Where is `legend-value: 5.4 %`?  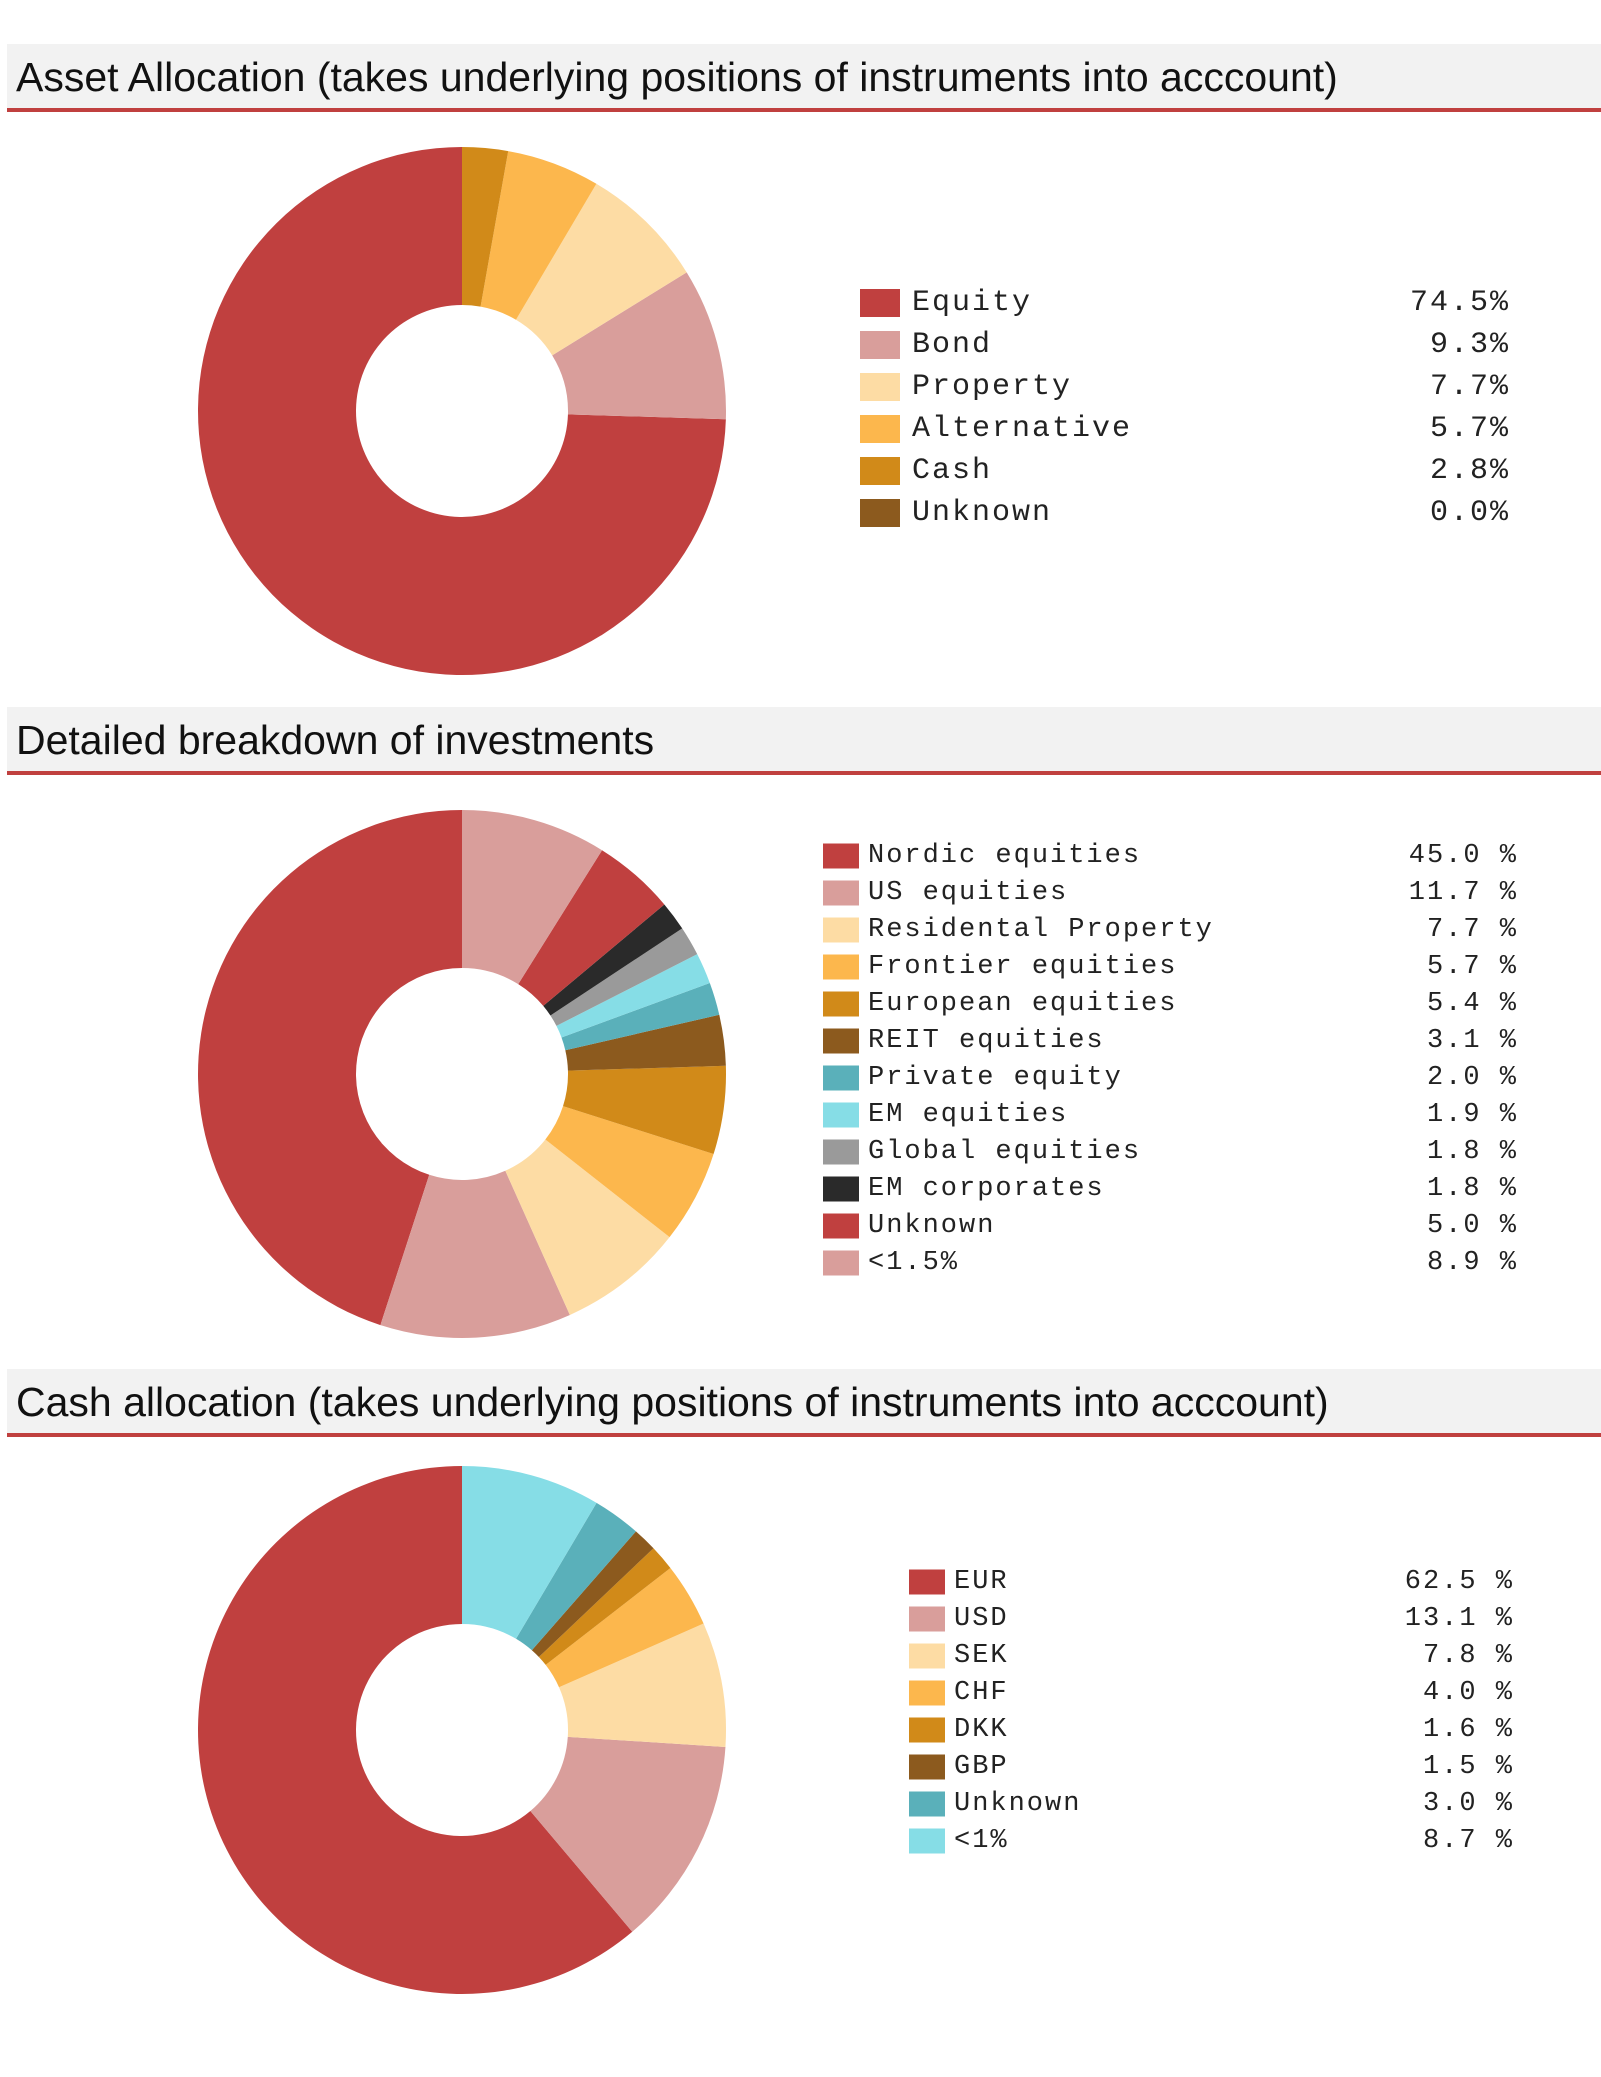
legend-value: 5.4 % is located at coordinates (1472, 1004).